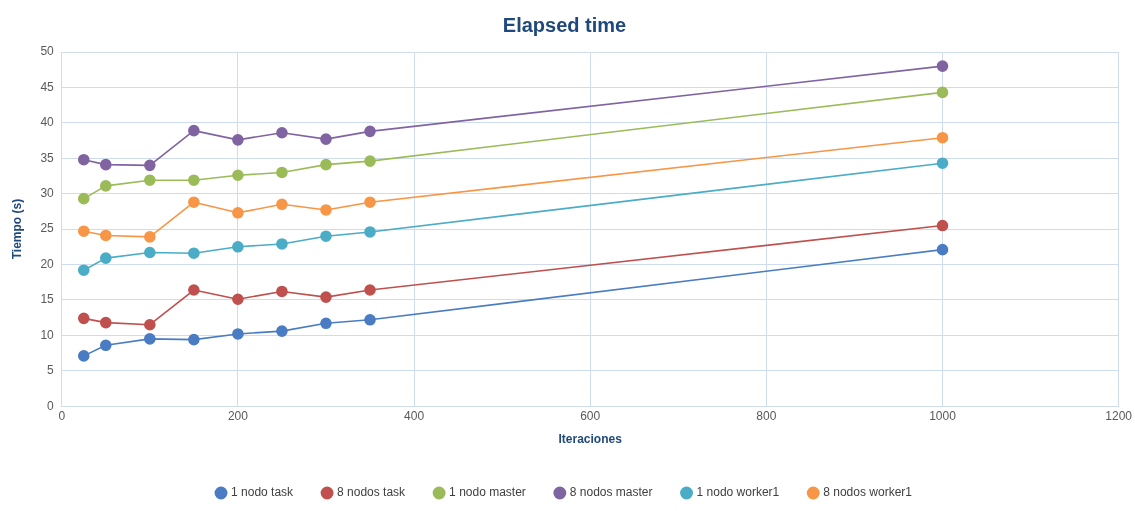 The width and height of the screenshot is (1135, 511). Describe the element at coordinates (263, 492) in the screenshot. I see `legend-label: 1 nodo task` at that location.